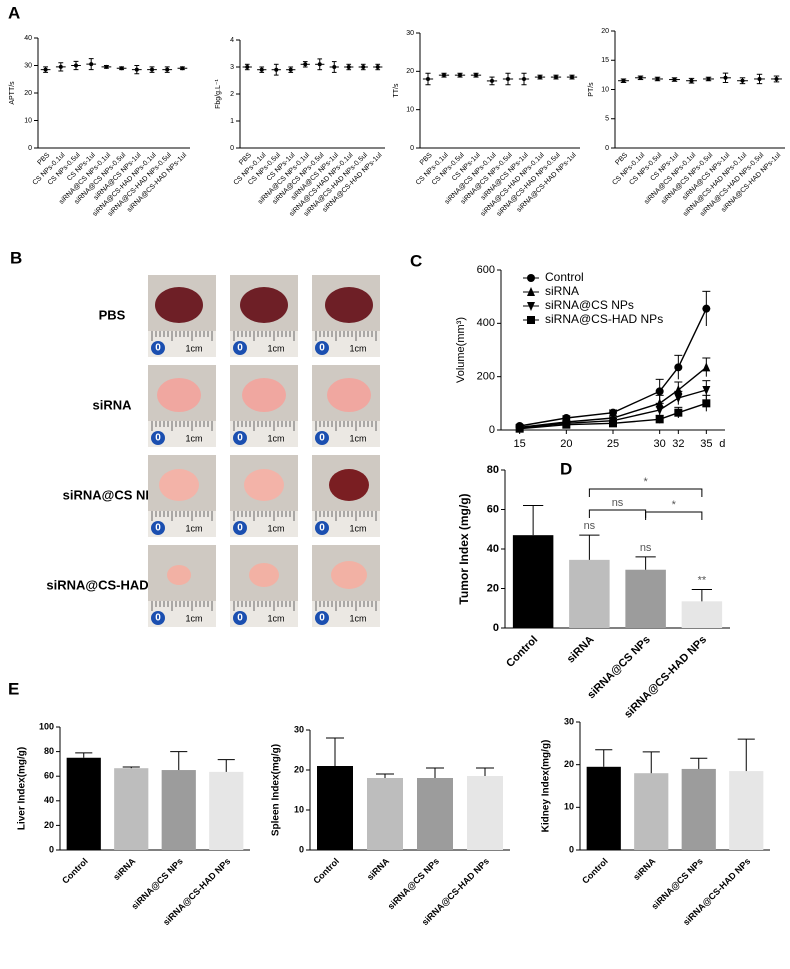 Image resolution: width=790 pixels, height=969 pixels. I want to click on y-tick-label: 3, so click(232, 67).